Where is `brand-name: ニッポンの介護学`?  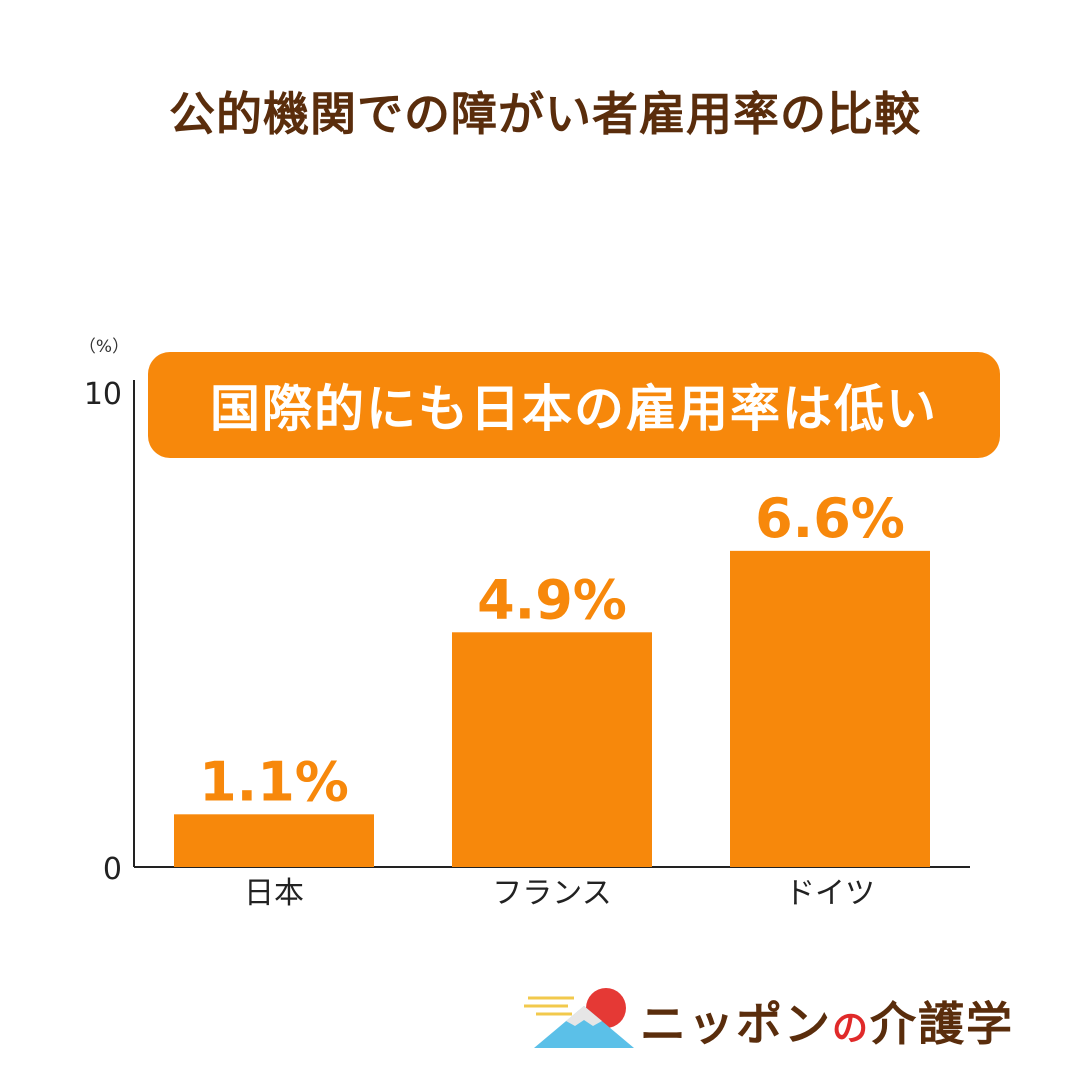
brand-name: ニッポンの介護学 is located at coordinates (827, 1024).